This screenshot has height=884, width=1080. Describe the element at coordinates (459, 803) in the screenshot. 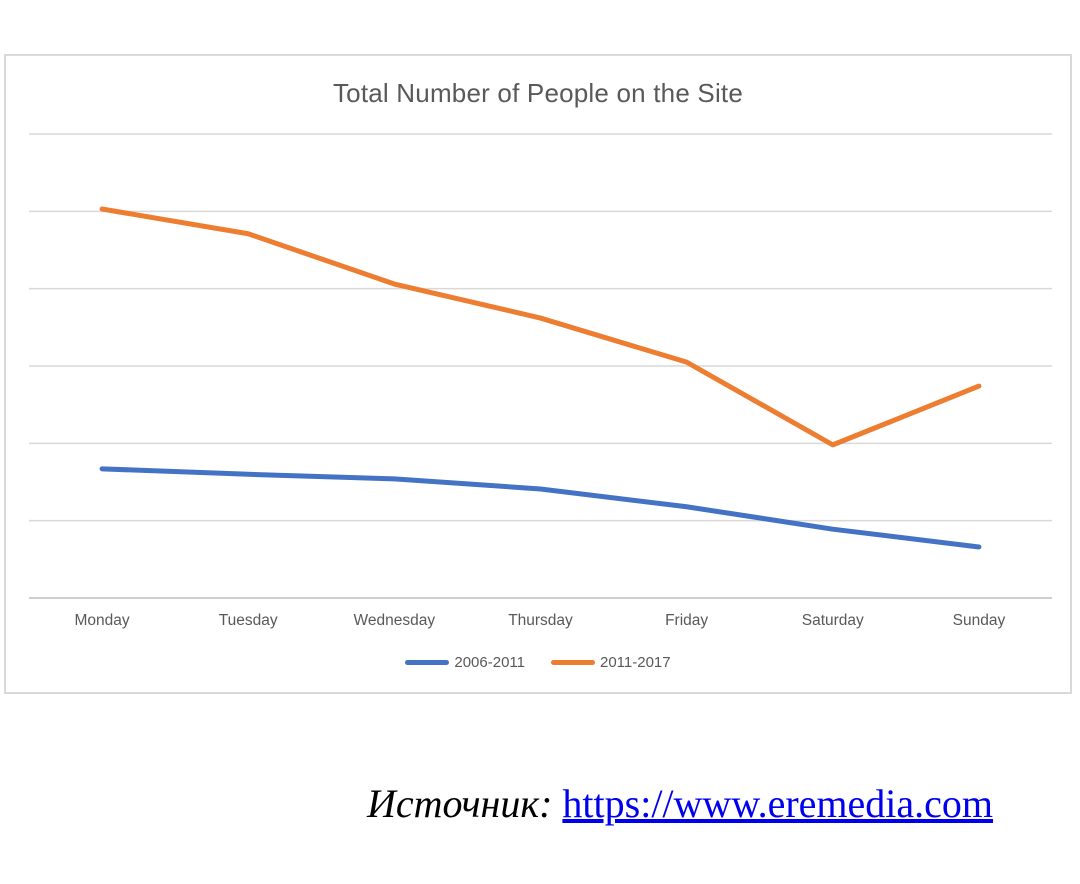

I see `source-label: Источник:` at that location.